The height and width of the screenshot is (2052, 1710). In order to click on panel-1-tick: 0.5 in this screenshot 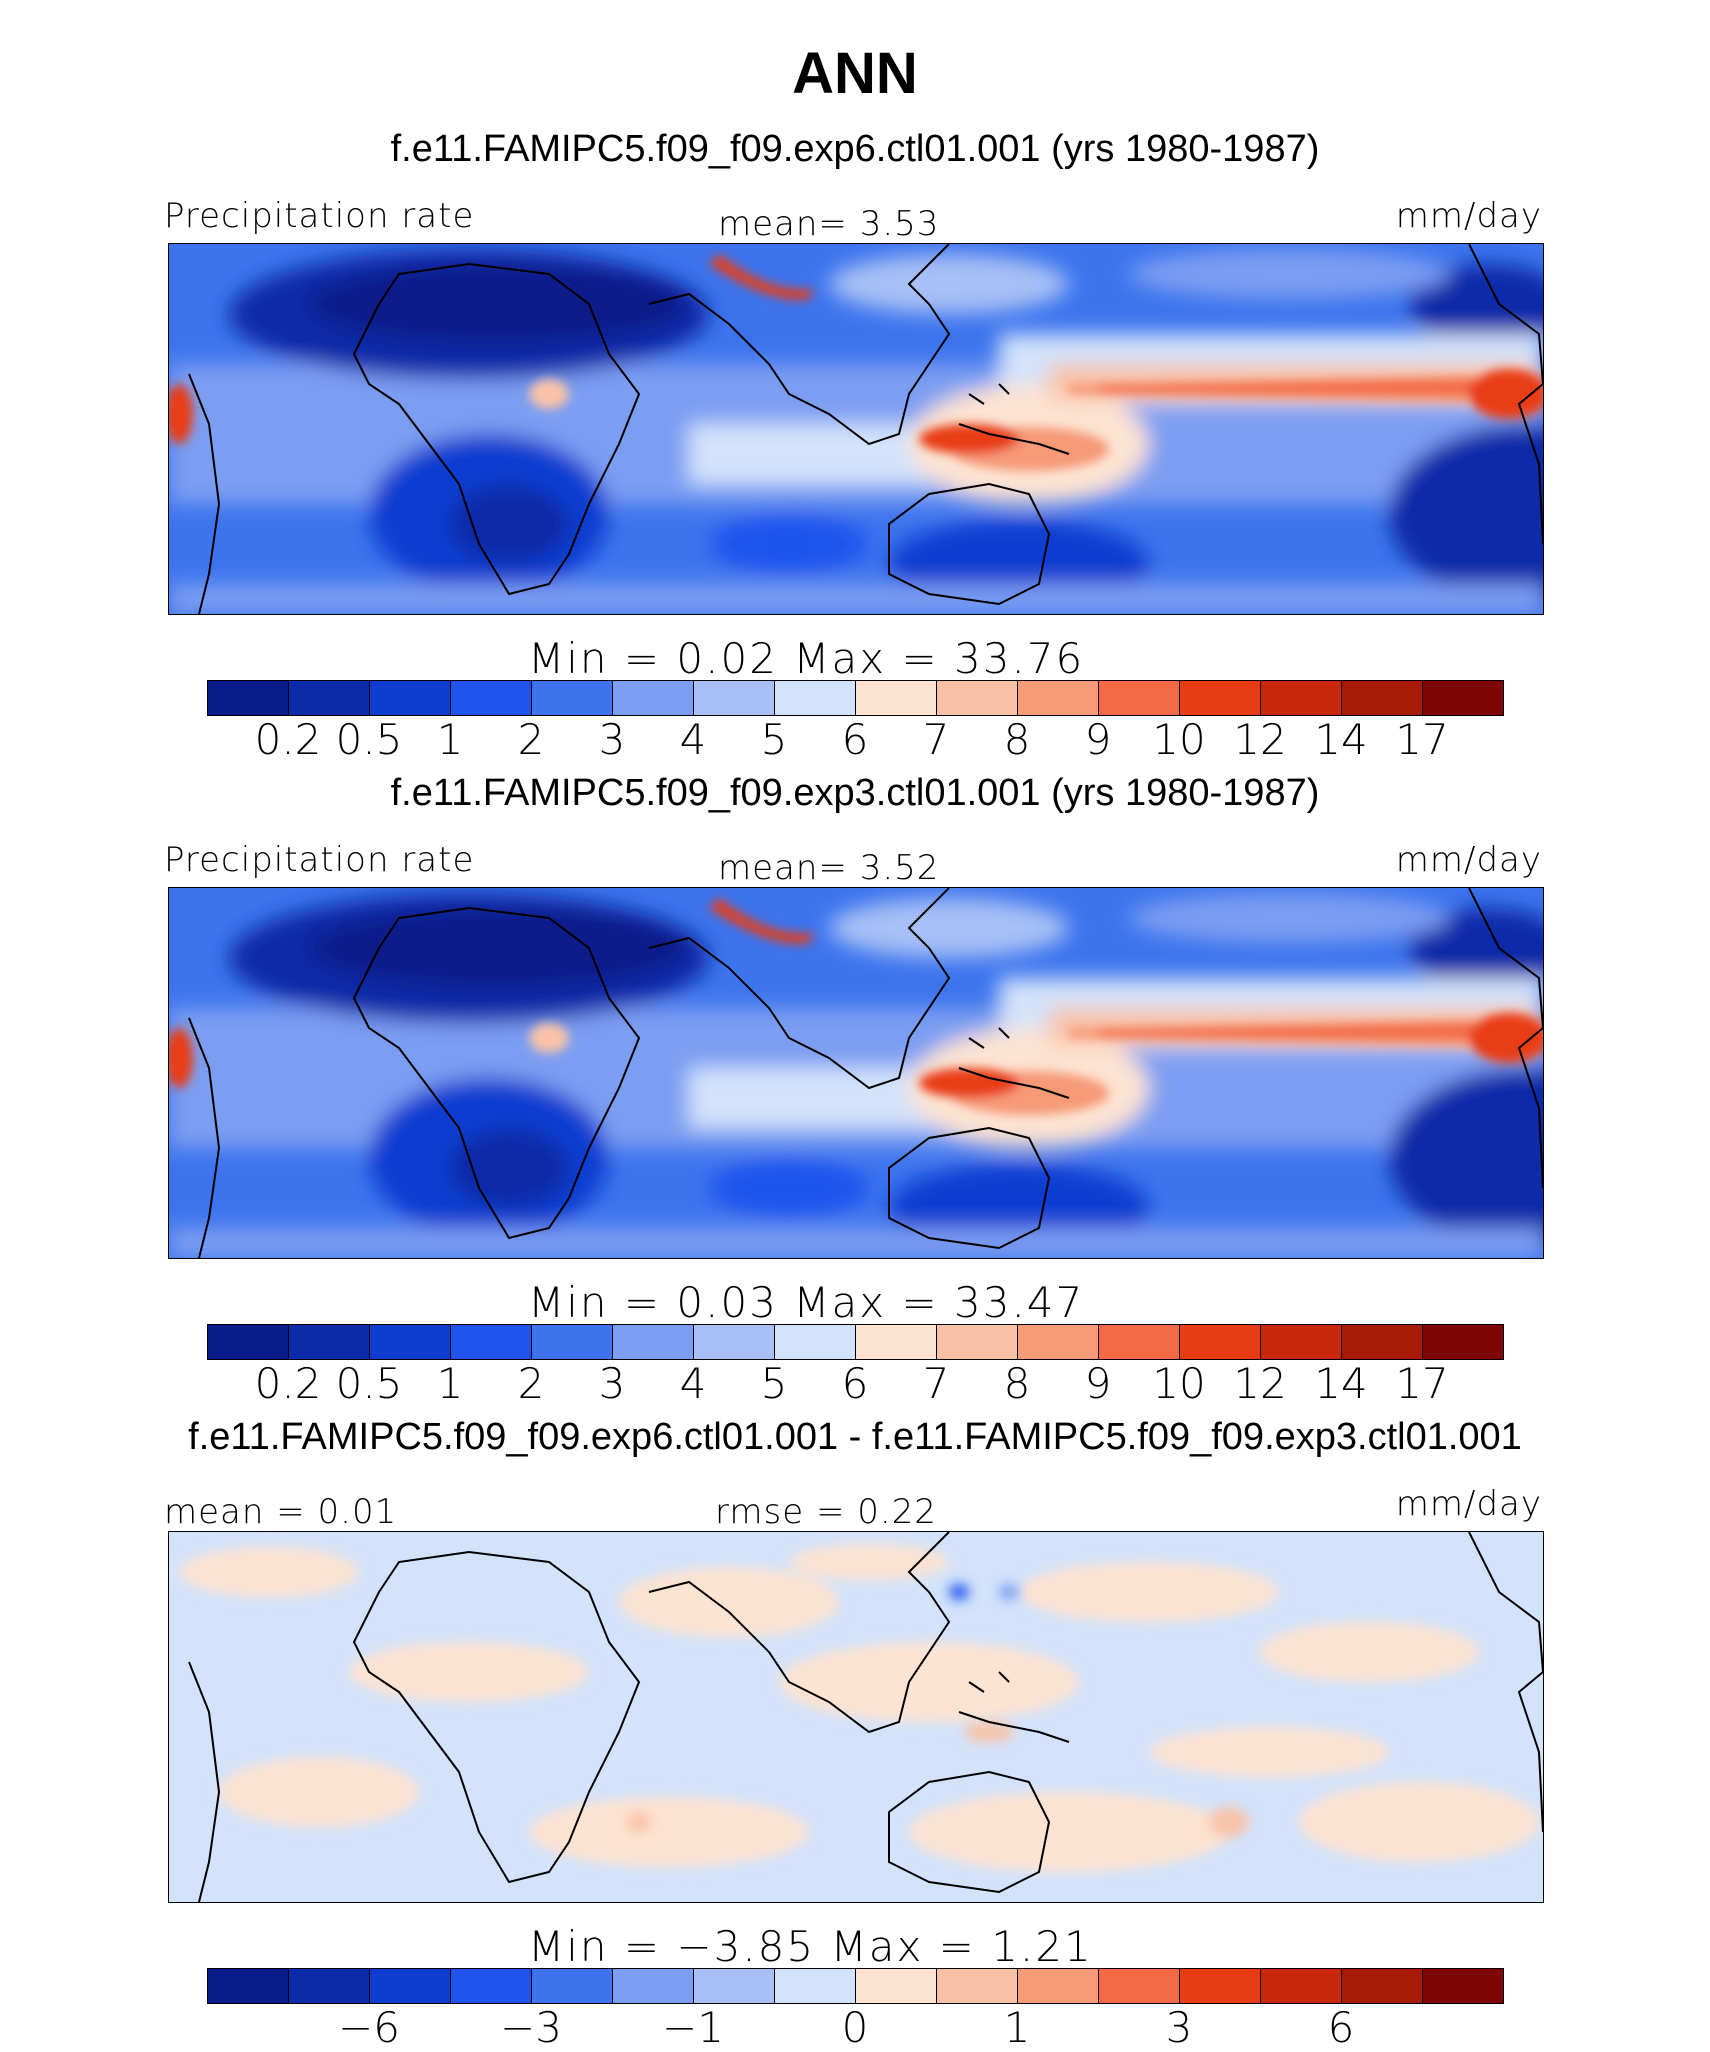, I will do `click(369, 739)`.